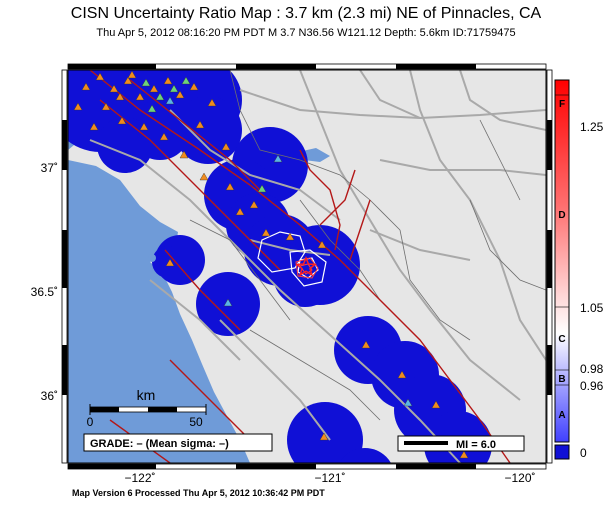 This screenshot has width=612, height=531. What do you see at coordinates (592, 308) in the screenshot?
I see `cb-label-1-05: 1.05` at bounding box center [592, 308].